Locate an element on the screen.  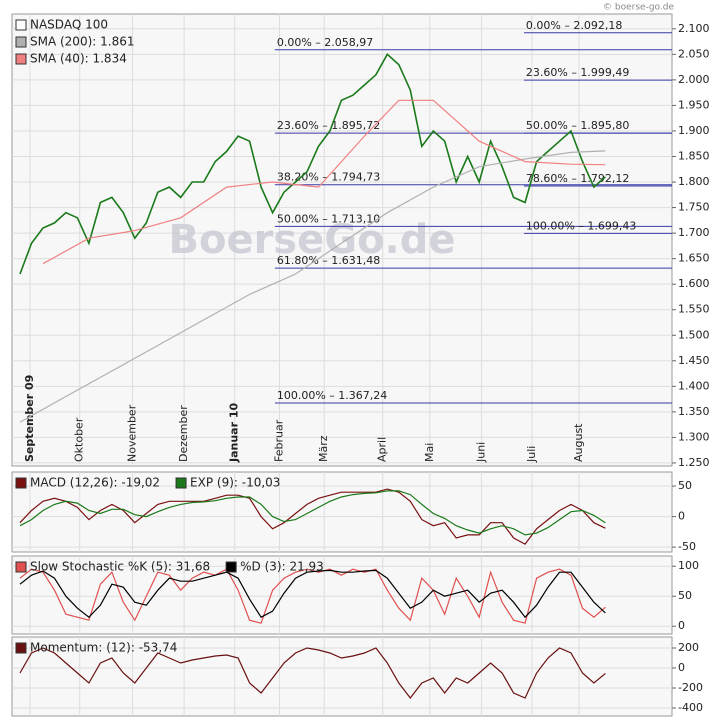
y-tick-label: 1.850 is located at coordinates (694, 155).